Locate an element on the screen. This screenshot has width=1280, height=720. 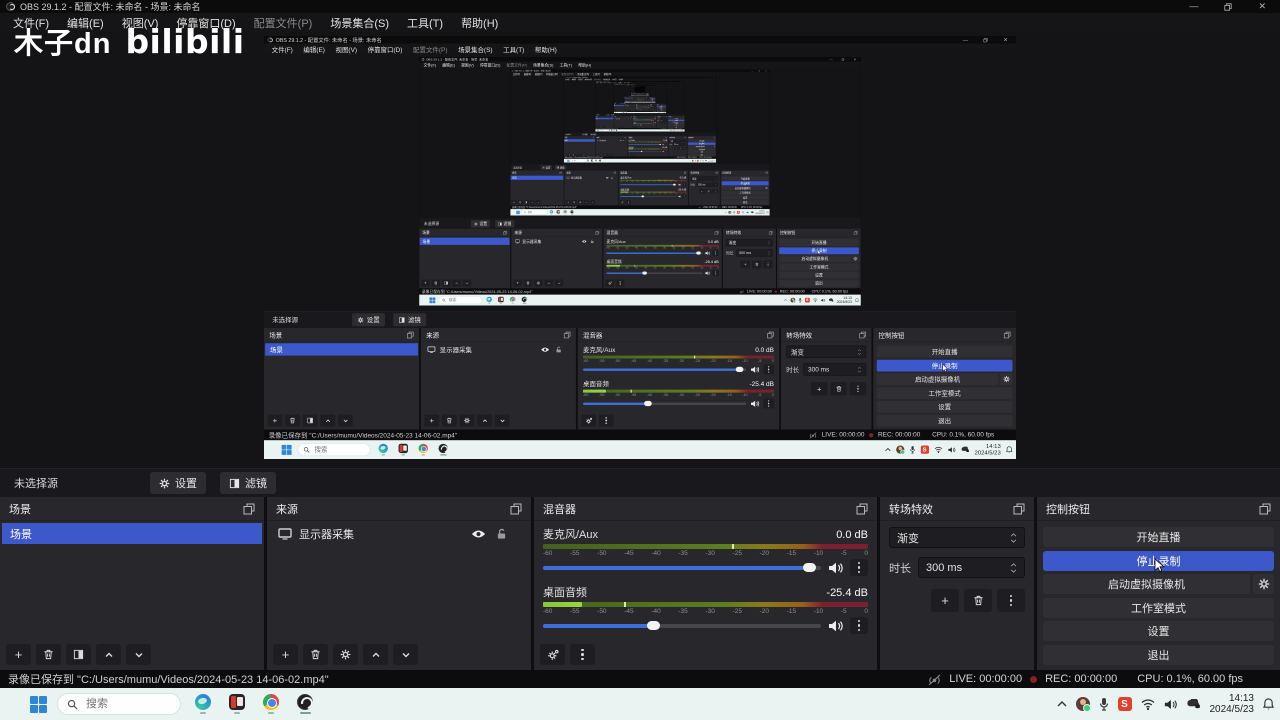
move-scene-down-button is located at coordinates (138, 654).